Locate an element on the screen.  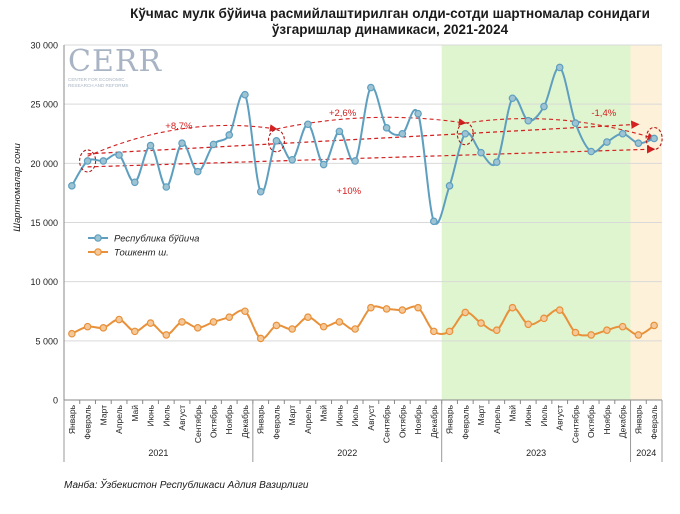
legend-marker is located at coordinates (98, 252).